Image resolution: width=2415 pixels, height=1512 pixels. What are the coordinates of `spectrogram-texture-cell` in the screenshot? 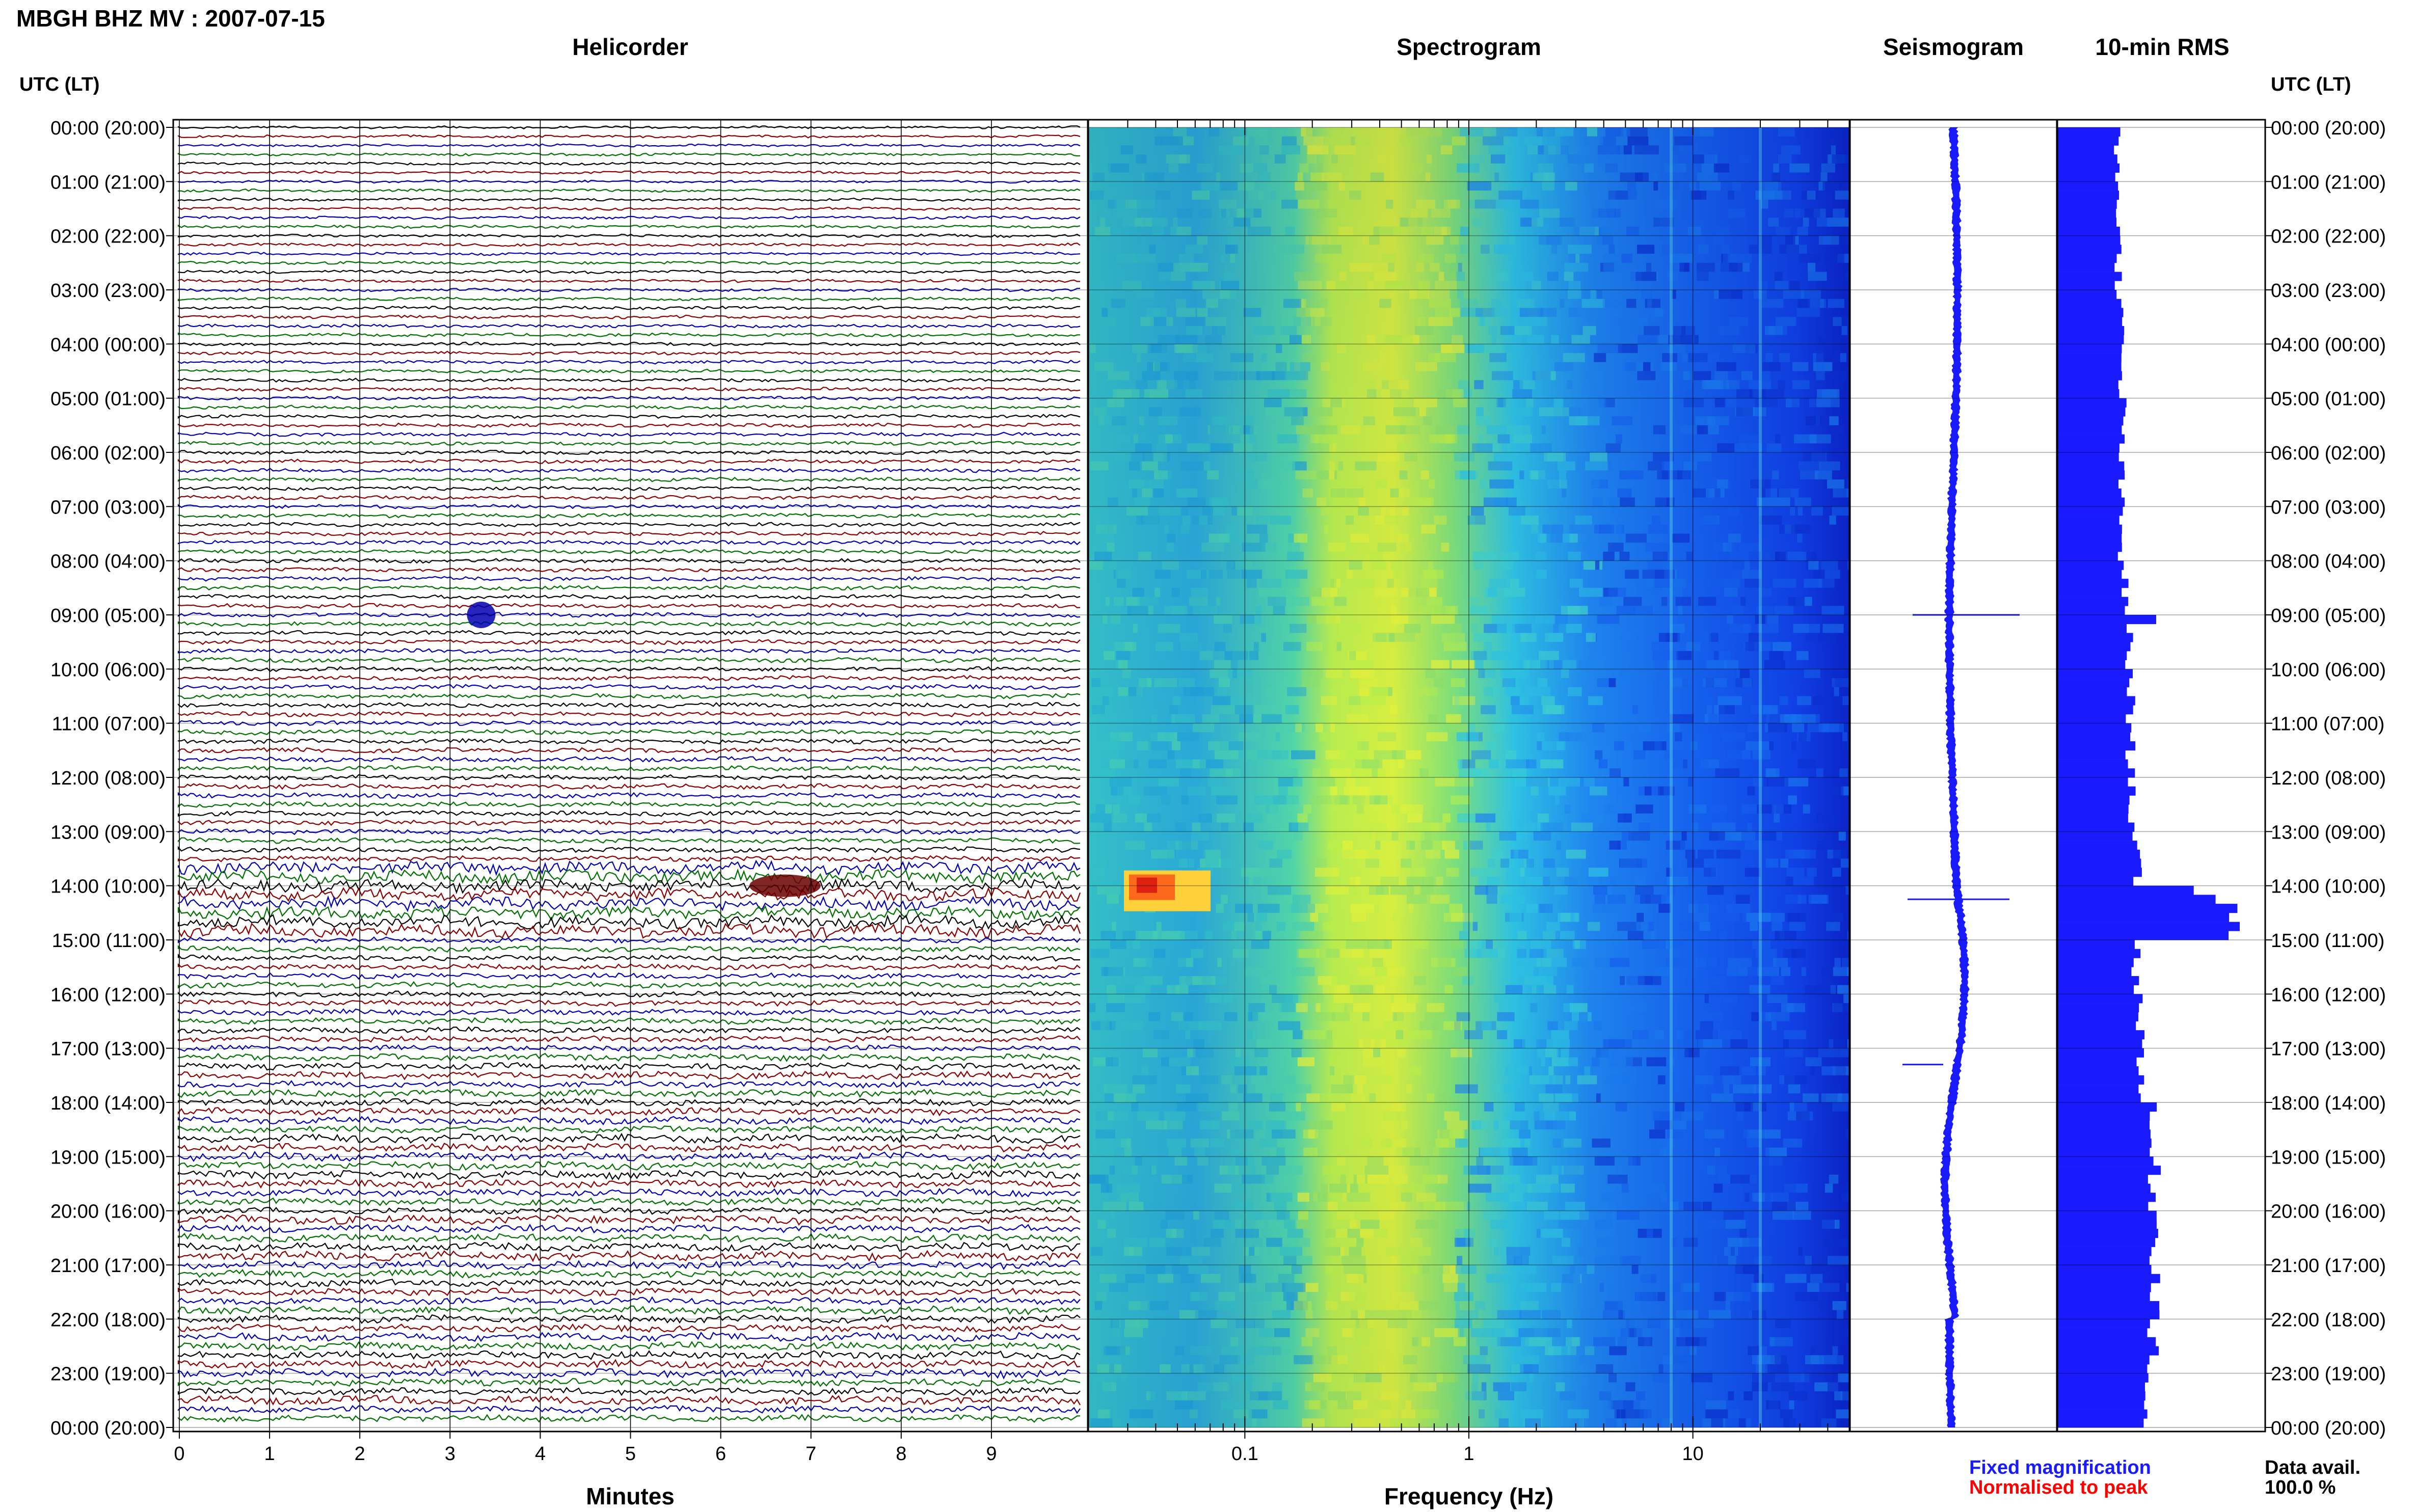 It's located at (1848, 1233).